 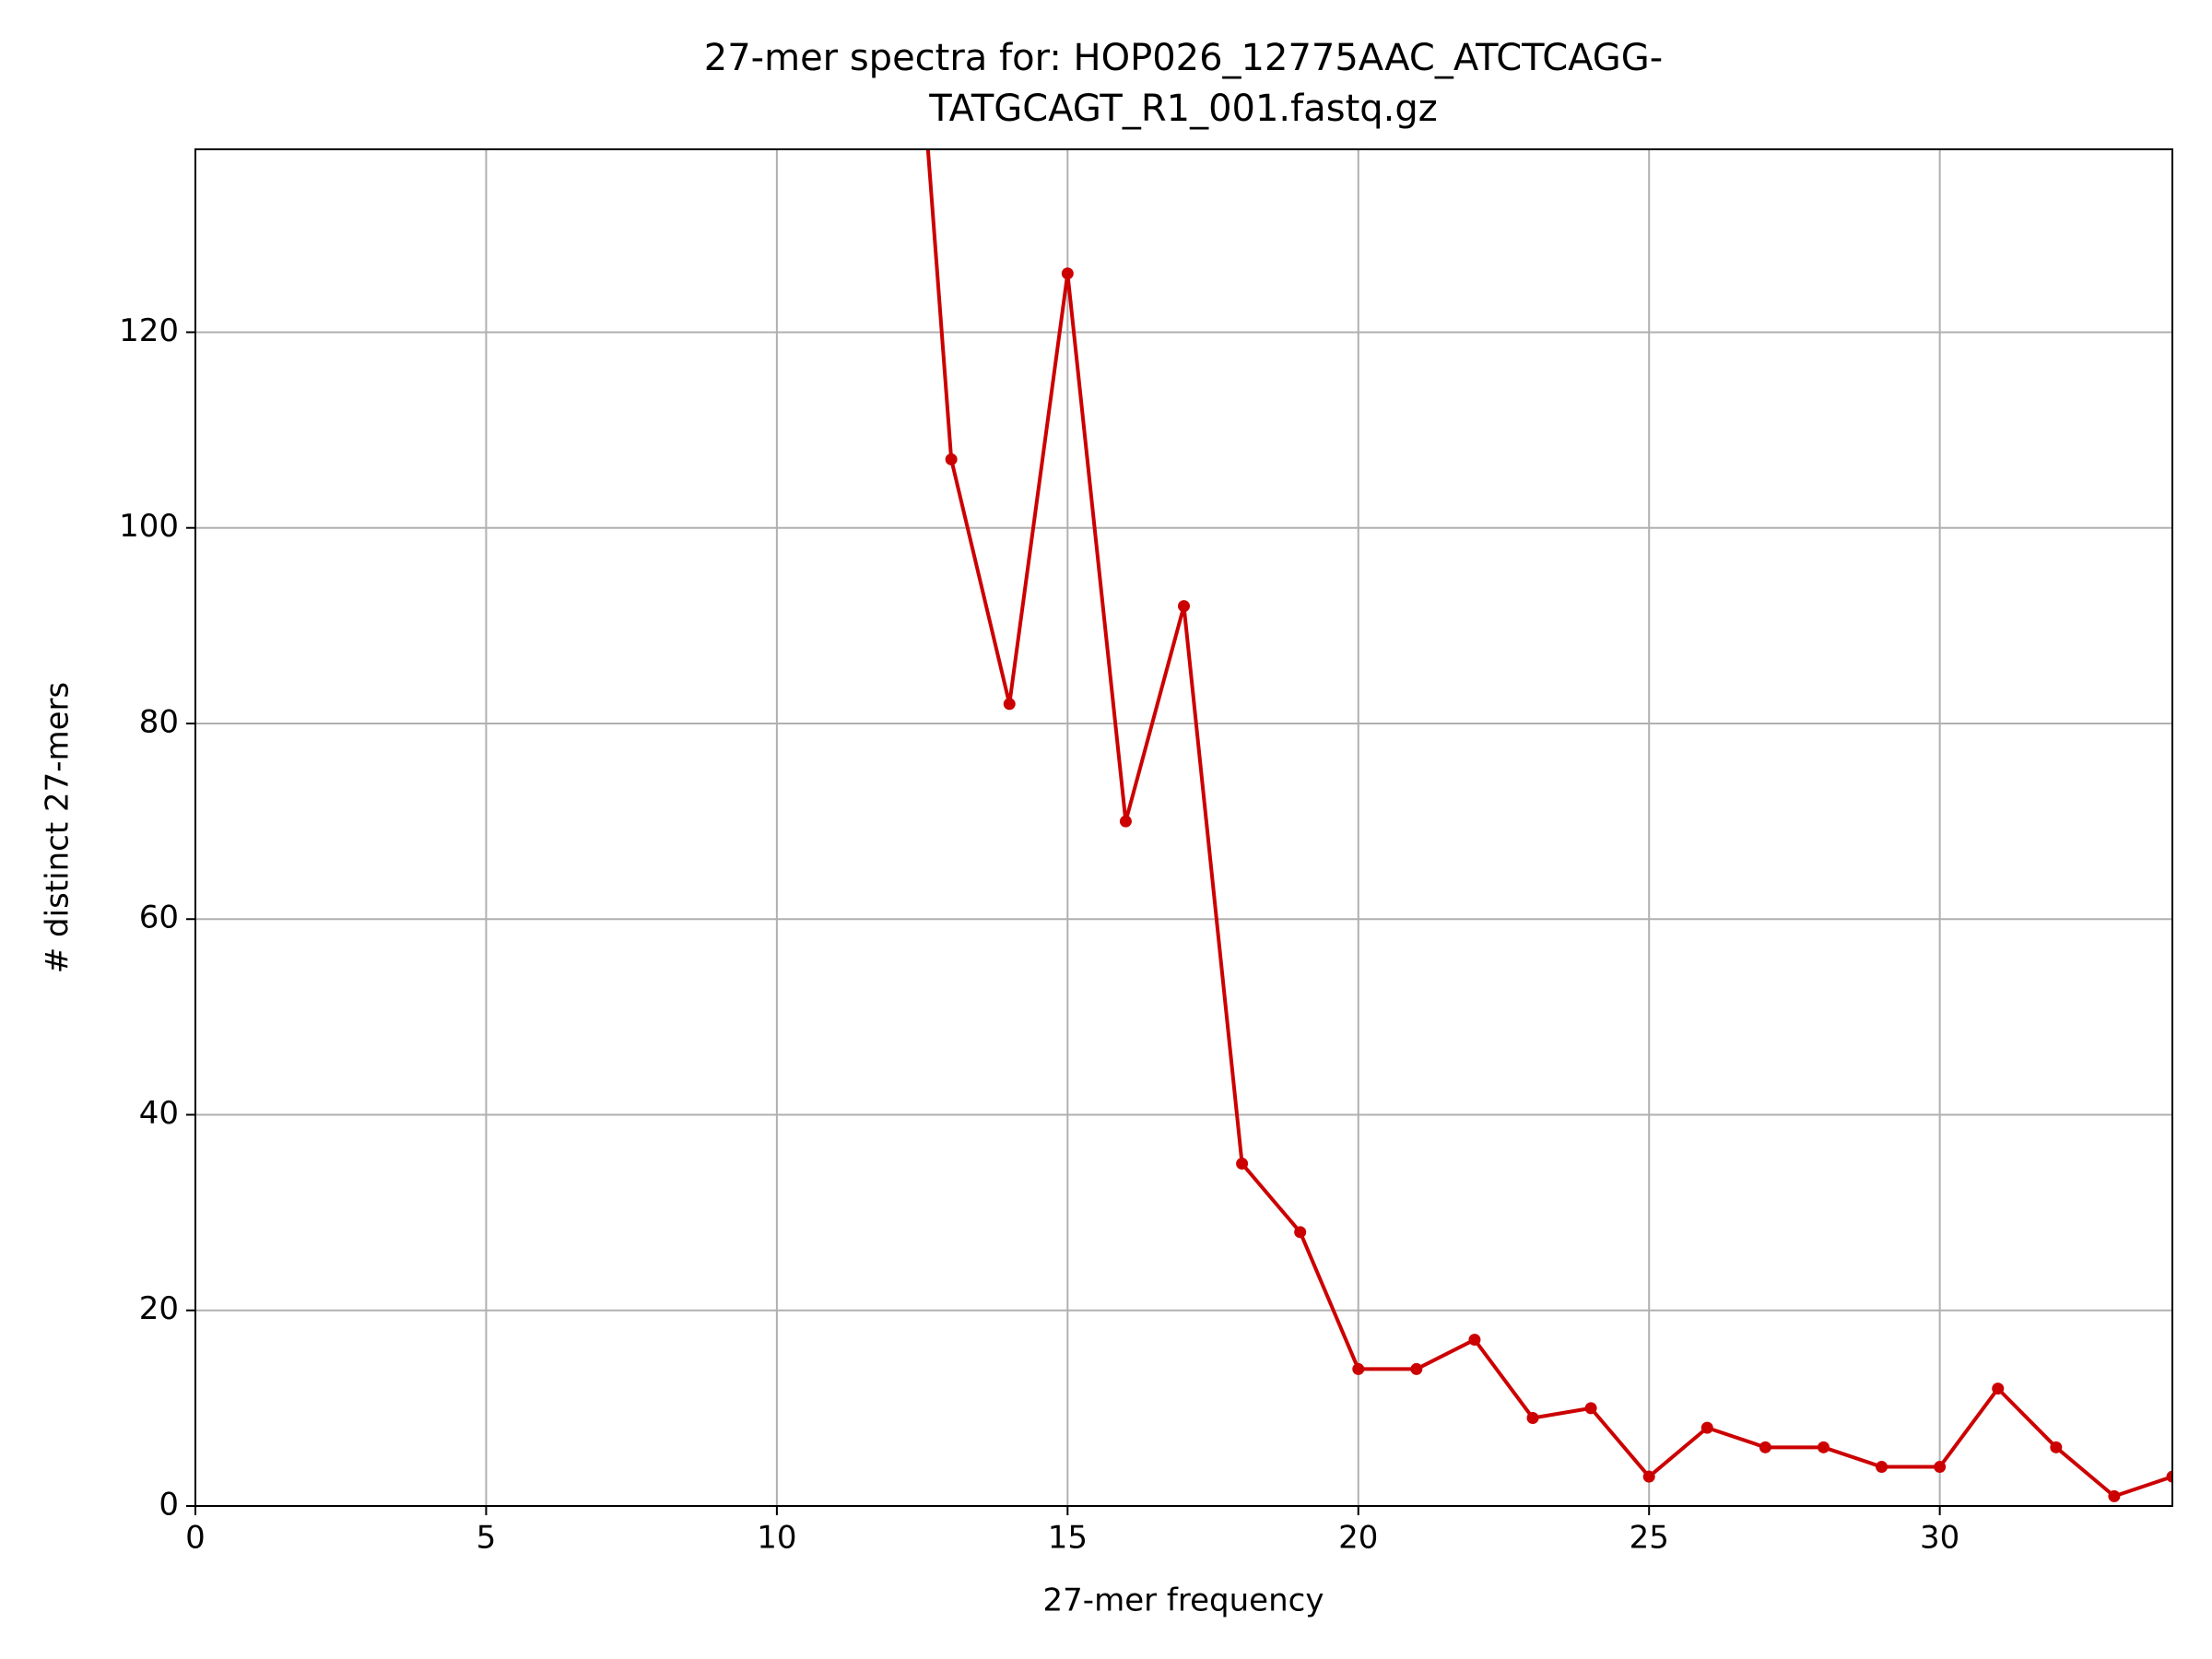 I want to click on y-tick-label: 120, so click(x=149, y=330).